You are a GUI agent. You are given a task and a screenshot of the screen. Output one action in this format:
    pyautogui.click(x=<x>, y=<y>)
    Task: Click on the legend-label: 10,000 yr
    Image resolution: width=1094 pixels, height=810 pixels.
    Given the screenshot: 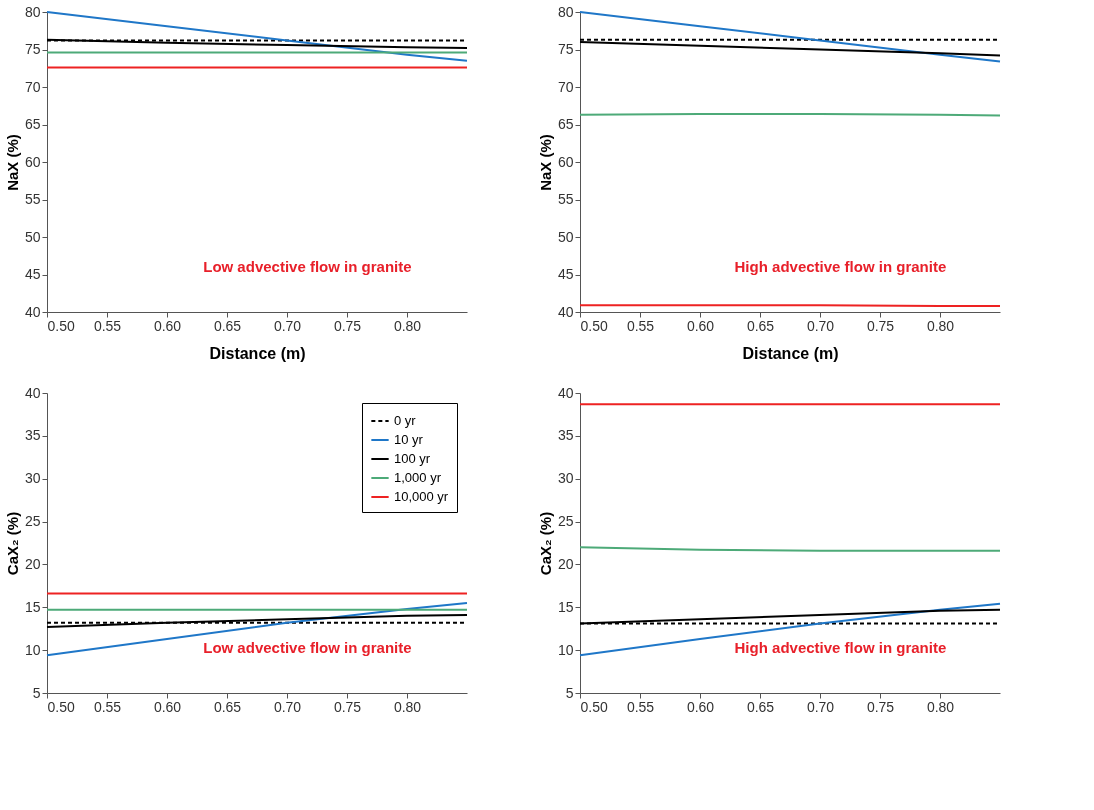 What is the action you would take?
    pyautogui.click(x=421, y=496)
    